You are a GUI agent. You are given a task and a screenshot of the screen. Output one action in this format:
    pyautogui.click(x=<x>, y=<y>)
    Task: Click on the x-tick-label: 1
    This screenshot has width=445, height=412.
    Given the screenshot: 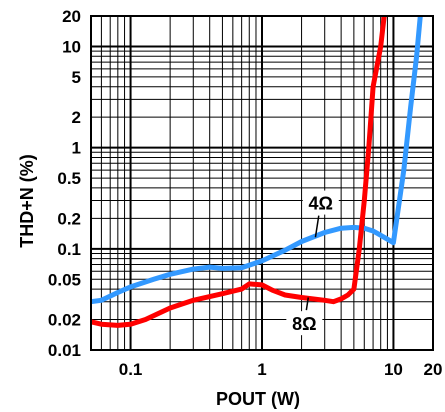 What is the action you would take?
    pyautogui.click(x=261, y=369)
    